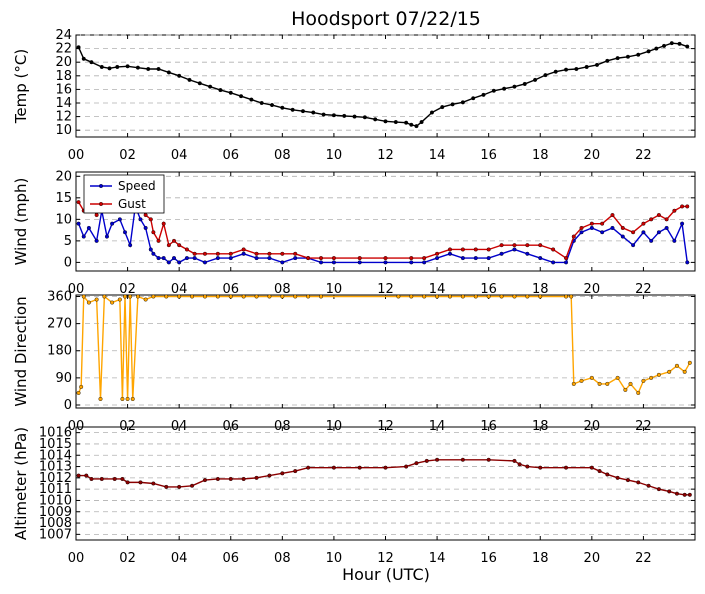 This screenshot has height=594, width=705. What do you see at coordinates (59, 324) in the screenshot?
I see `y-tick-label: 270` at bounding box center [59, 324].